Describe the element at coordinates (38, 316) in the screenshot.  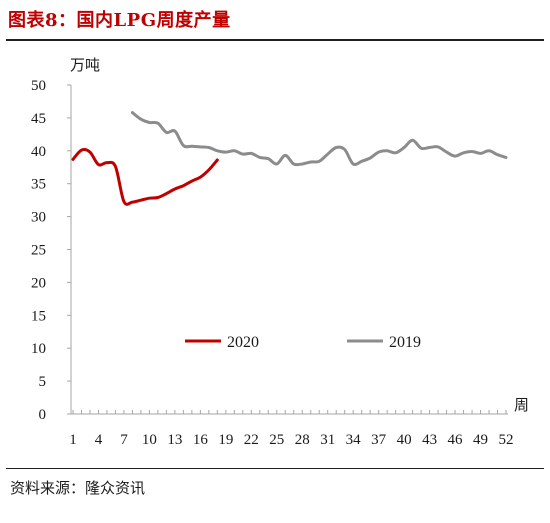
I see `y-tick-label: 15` at that location.